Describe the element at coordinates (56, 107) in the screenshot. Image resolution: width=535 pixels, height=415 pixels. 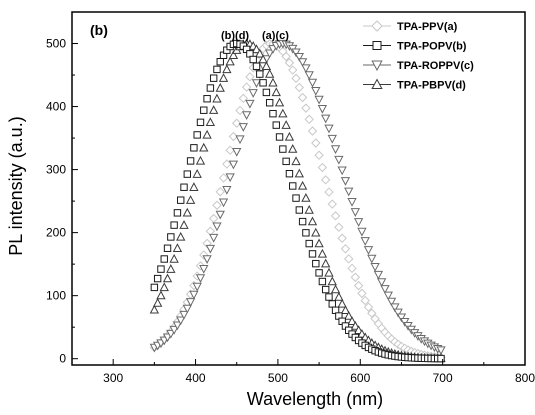
I see `y-tick-label: 400` at that location.